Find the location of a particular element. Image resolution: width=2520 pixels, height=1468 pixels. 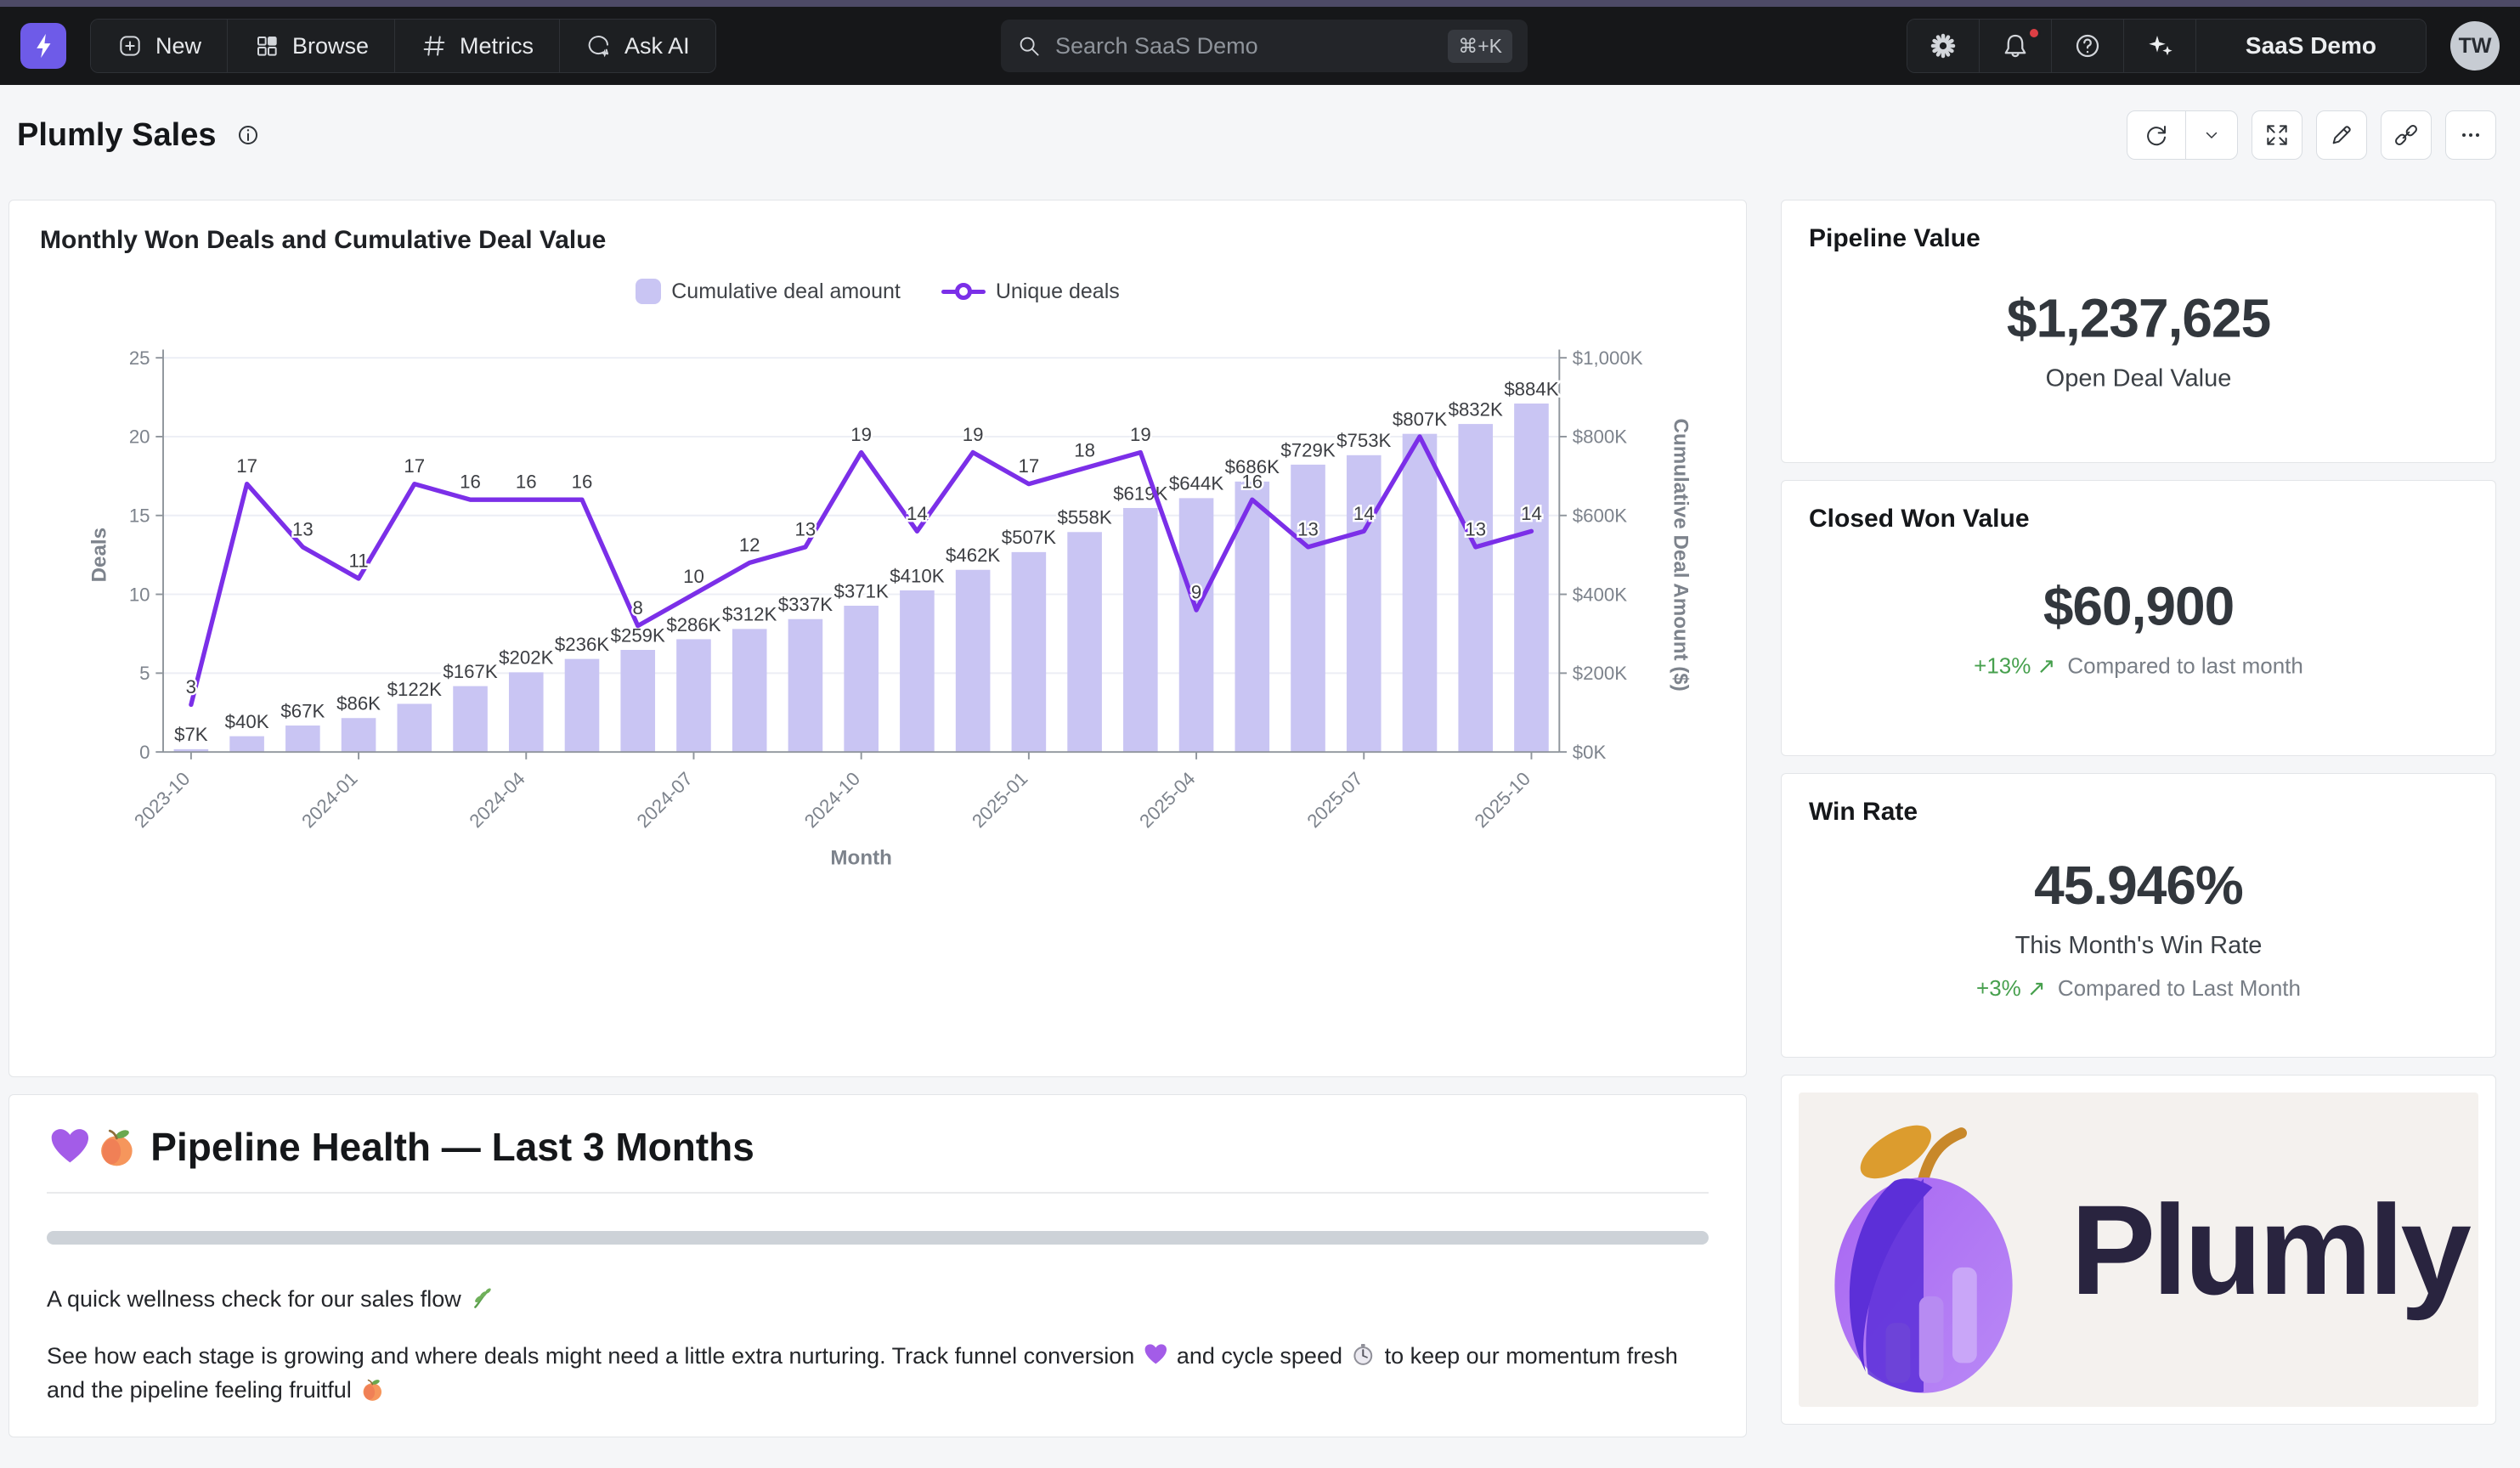

kpi-title: Closed Won Value is located at coordinates (1919, 519).